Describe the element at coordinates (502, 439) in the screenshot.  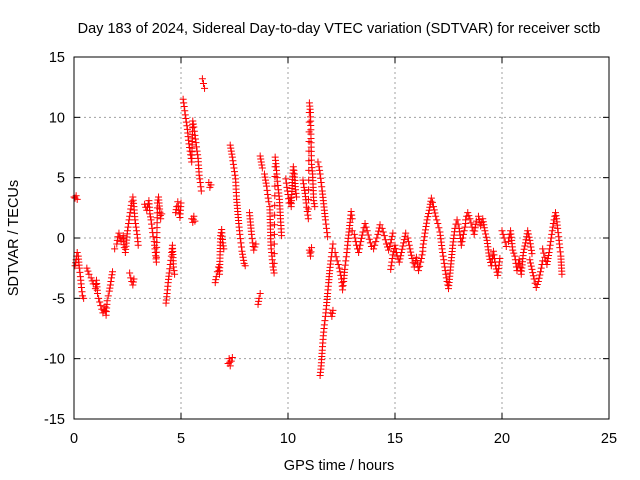
I see `x-tick-label: 20` at that location.